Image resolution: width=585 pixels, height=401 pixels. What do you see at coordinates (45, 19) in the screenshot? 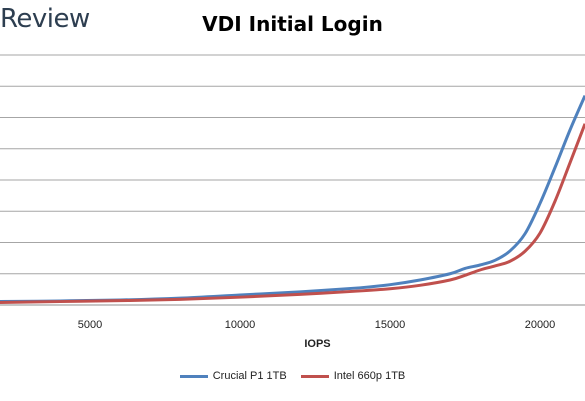
I see `brand-logo-text: Review` at bounding box center [45, 19].